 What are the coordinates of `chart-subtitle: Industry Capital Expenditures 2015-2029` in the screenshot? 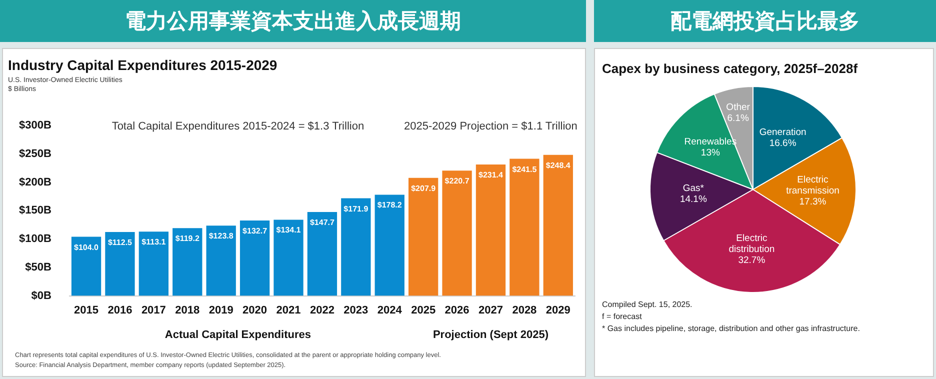 It's located at (143, 65).